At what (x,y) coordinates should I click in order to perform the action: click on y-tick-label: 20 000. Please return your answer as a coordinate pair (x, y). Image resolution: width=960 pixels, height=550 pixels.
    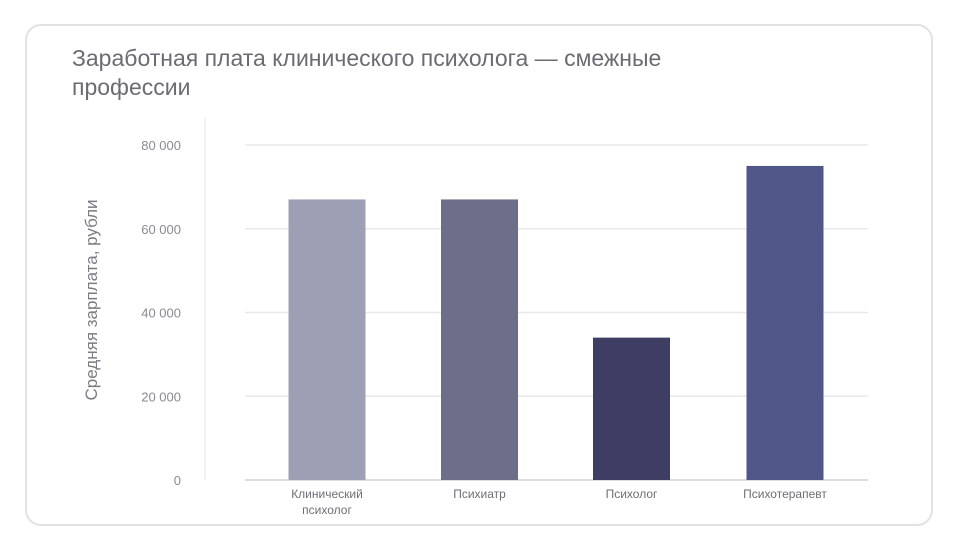
    Looking at the image, I should click on (161, 396).